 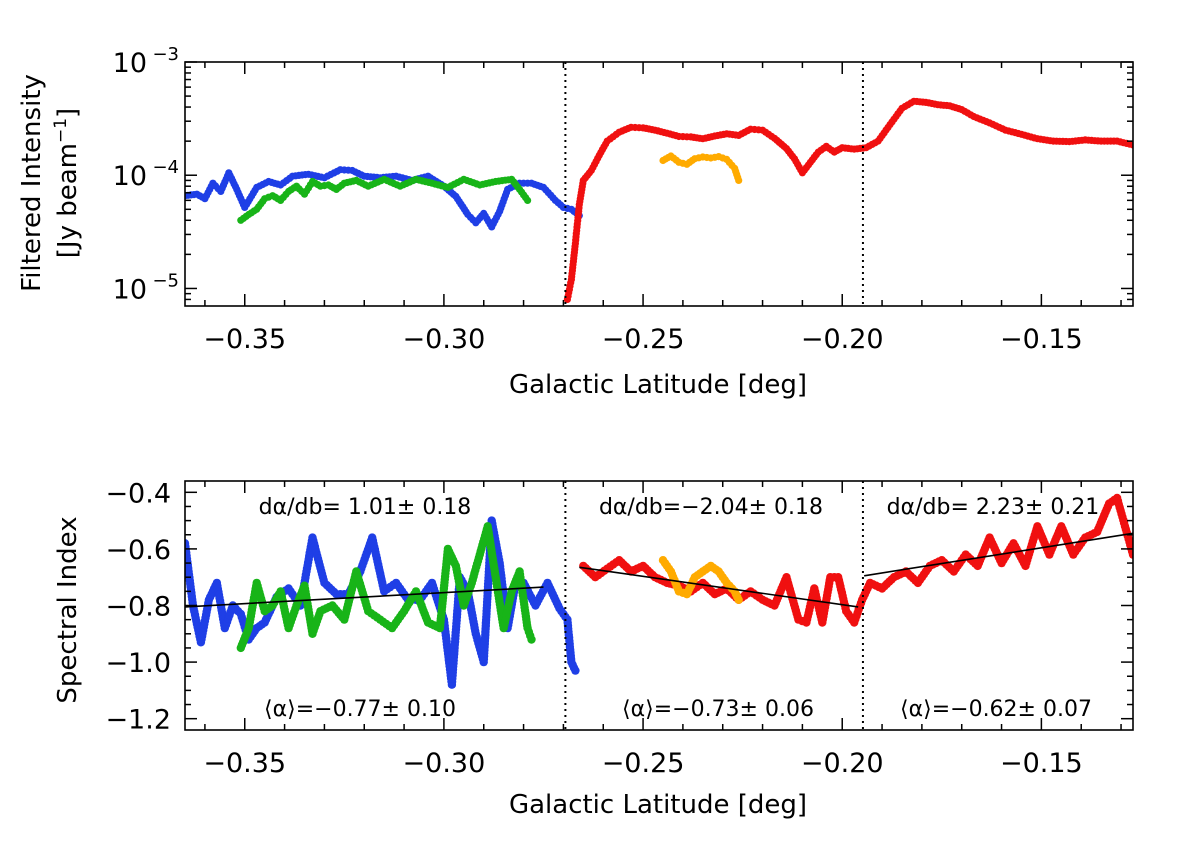 What do you see at coordinates (1041, 339) in the screenshot?
I see `intensity-x-tick-label: −0.15` at bounding box center [1041, 339].